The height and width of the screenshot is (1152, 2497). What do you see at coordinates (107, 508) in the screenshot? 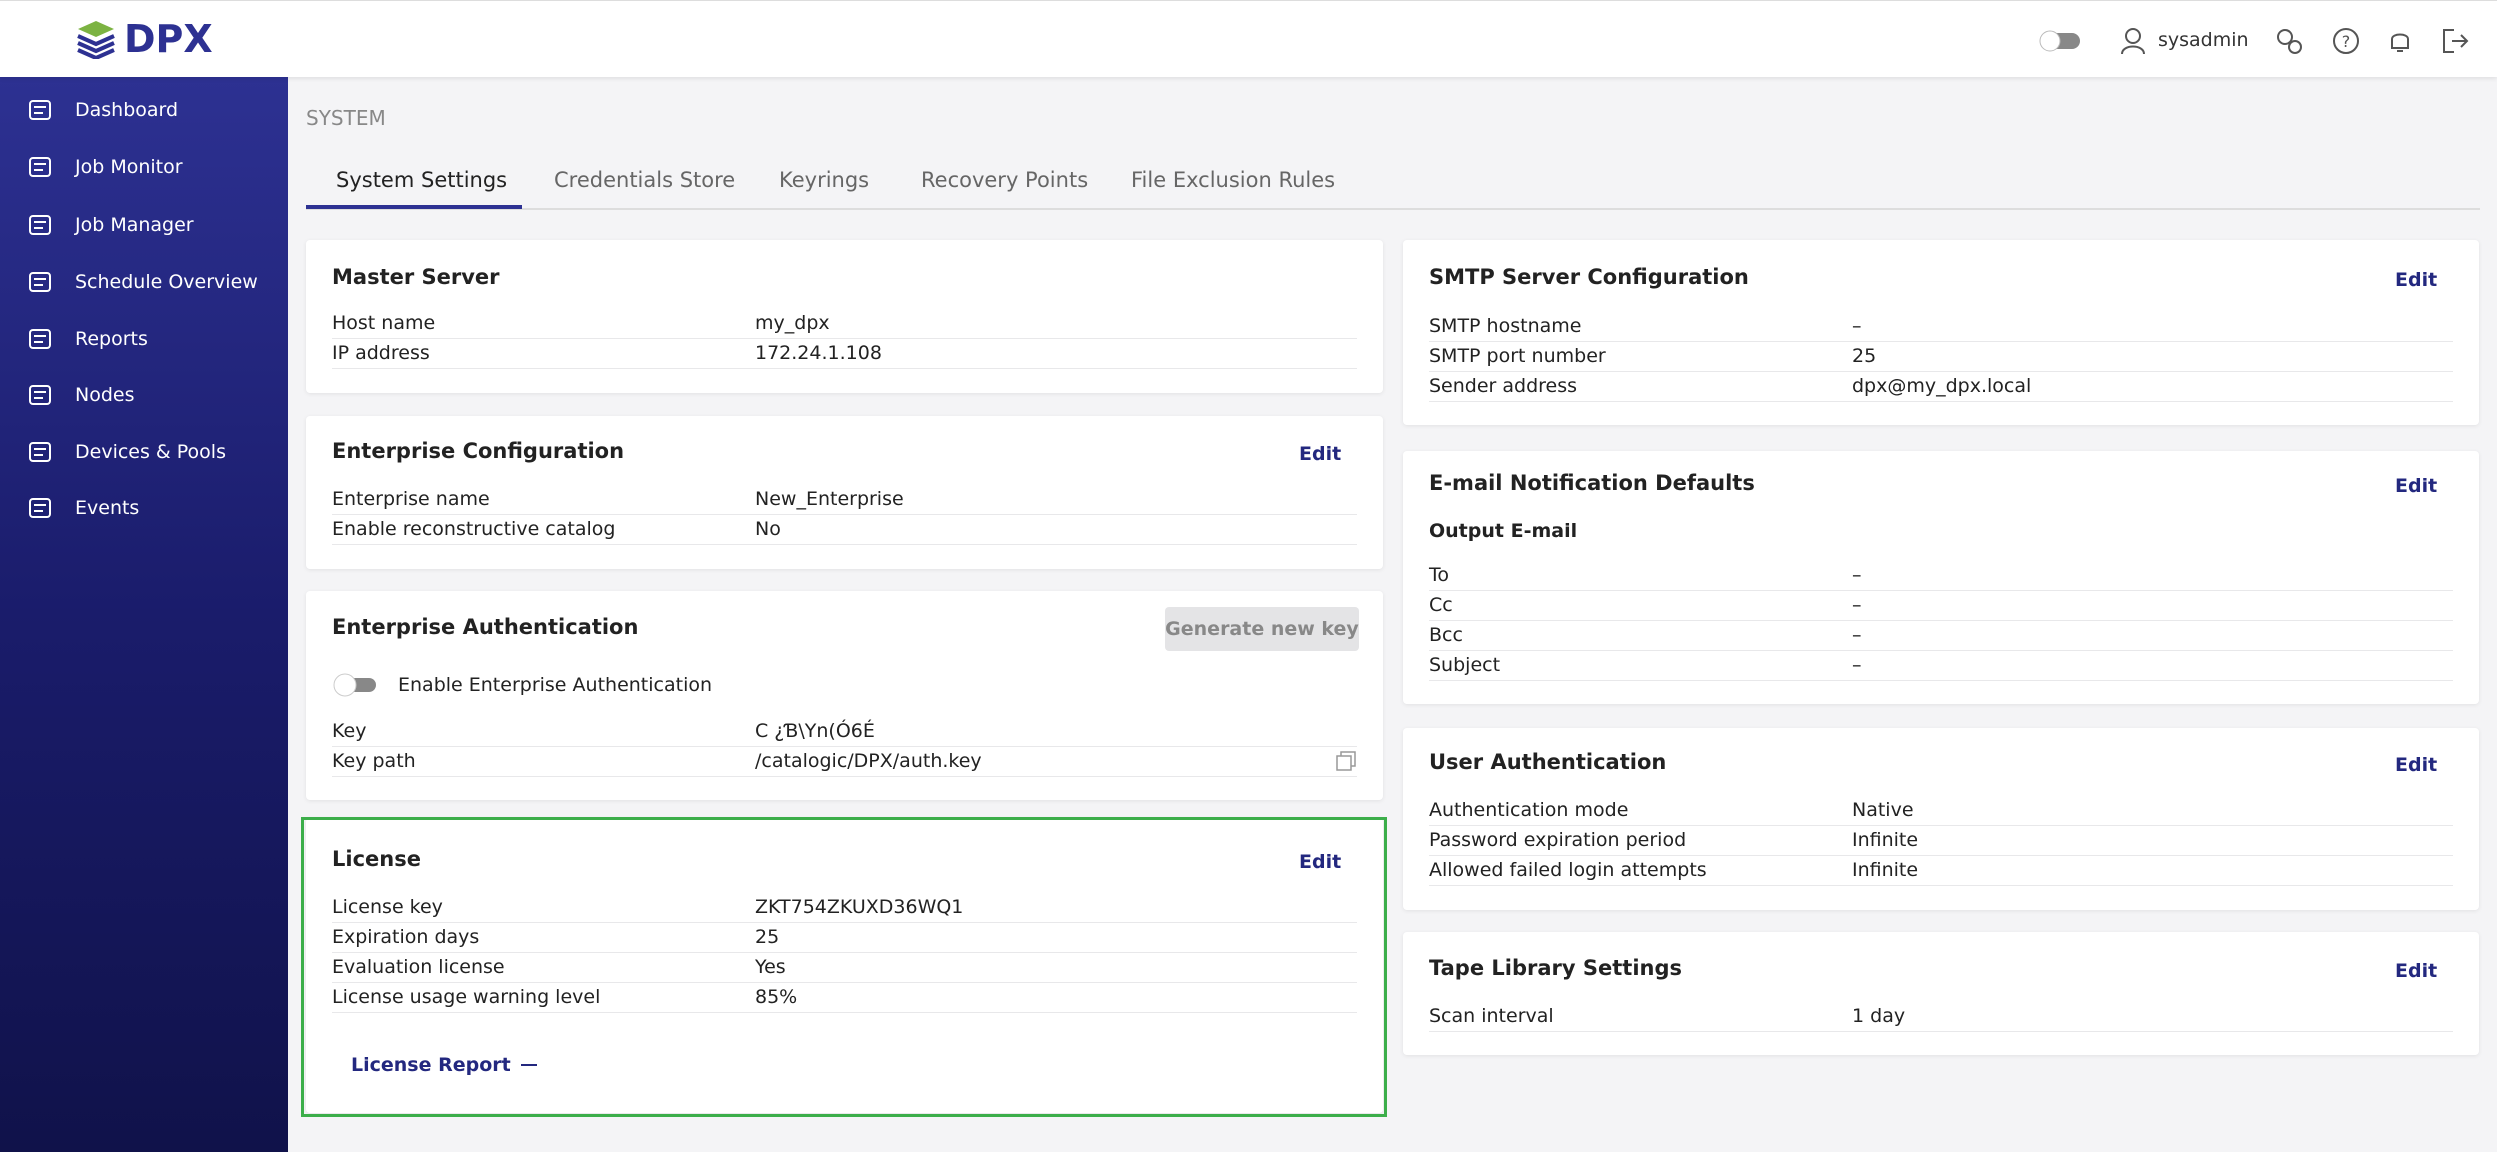
I see `nav-item: Events` at bounding box center [107, 508].